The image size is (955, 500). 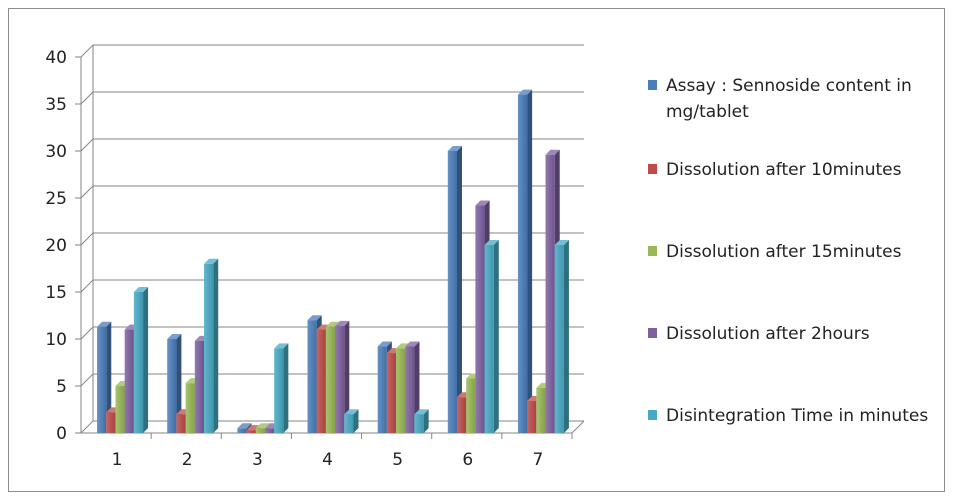 What do you see at coordinates (652, 169) in the screenshot?
I see `legend-swatch-dissolution-10min` at bounding box center [652, 169].